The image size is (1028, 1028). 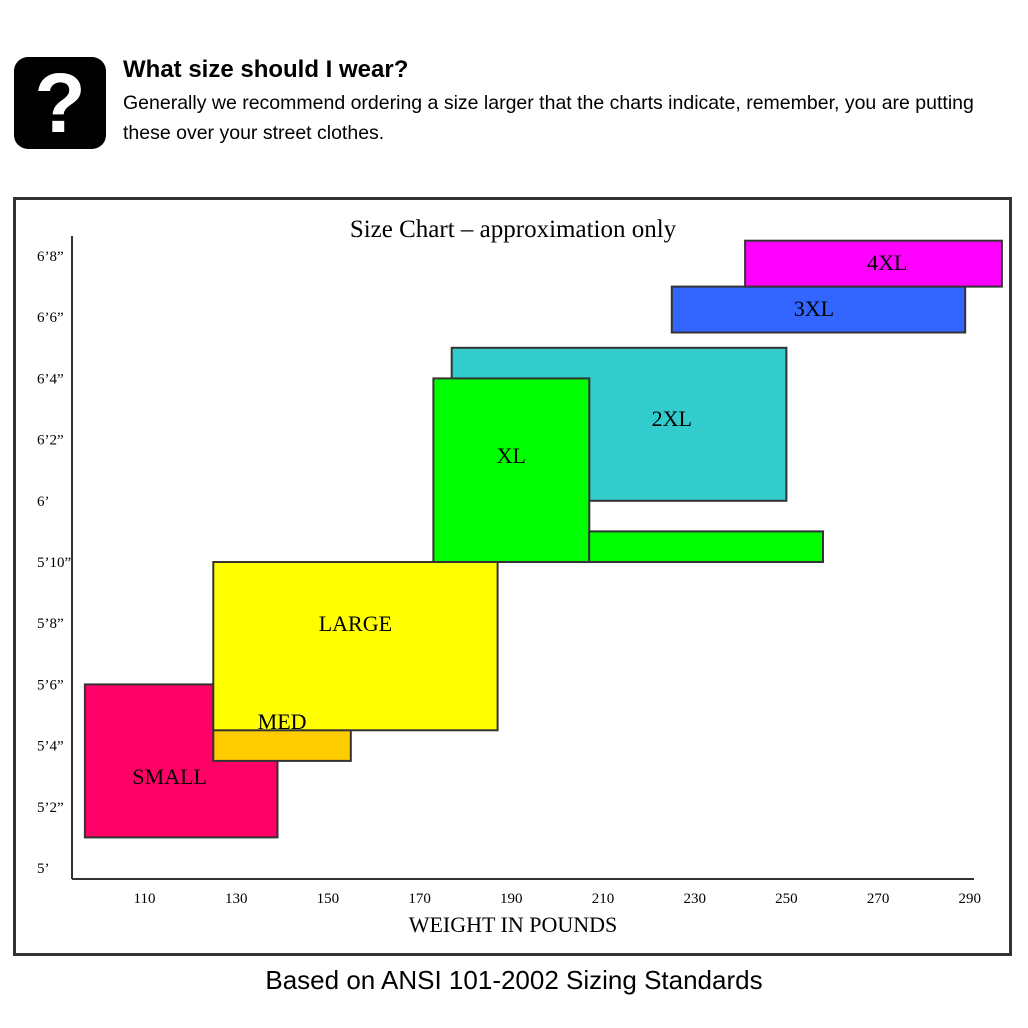 What do you see at coordinates (50, 747) in the screenshot?
I see `y-tick-label: 5’4”` at bounding box center [50, 747].